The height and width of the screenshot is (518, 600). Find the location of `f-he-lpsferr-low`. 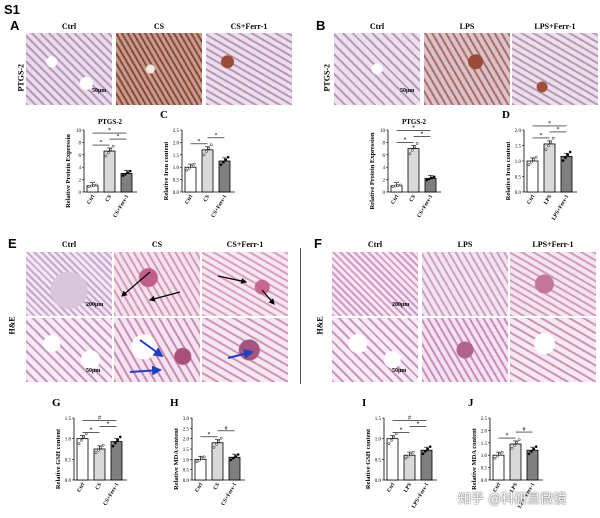

f-he-lpsferr-low is located at coordinates (553, 284).